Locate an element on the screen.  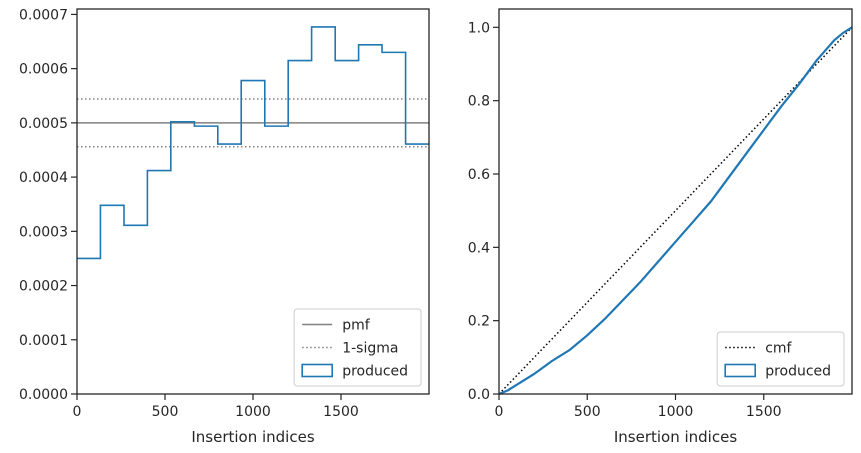
y-tick-label: 0.0005 is located at coordinates (43, 124).